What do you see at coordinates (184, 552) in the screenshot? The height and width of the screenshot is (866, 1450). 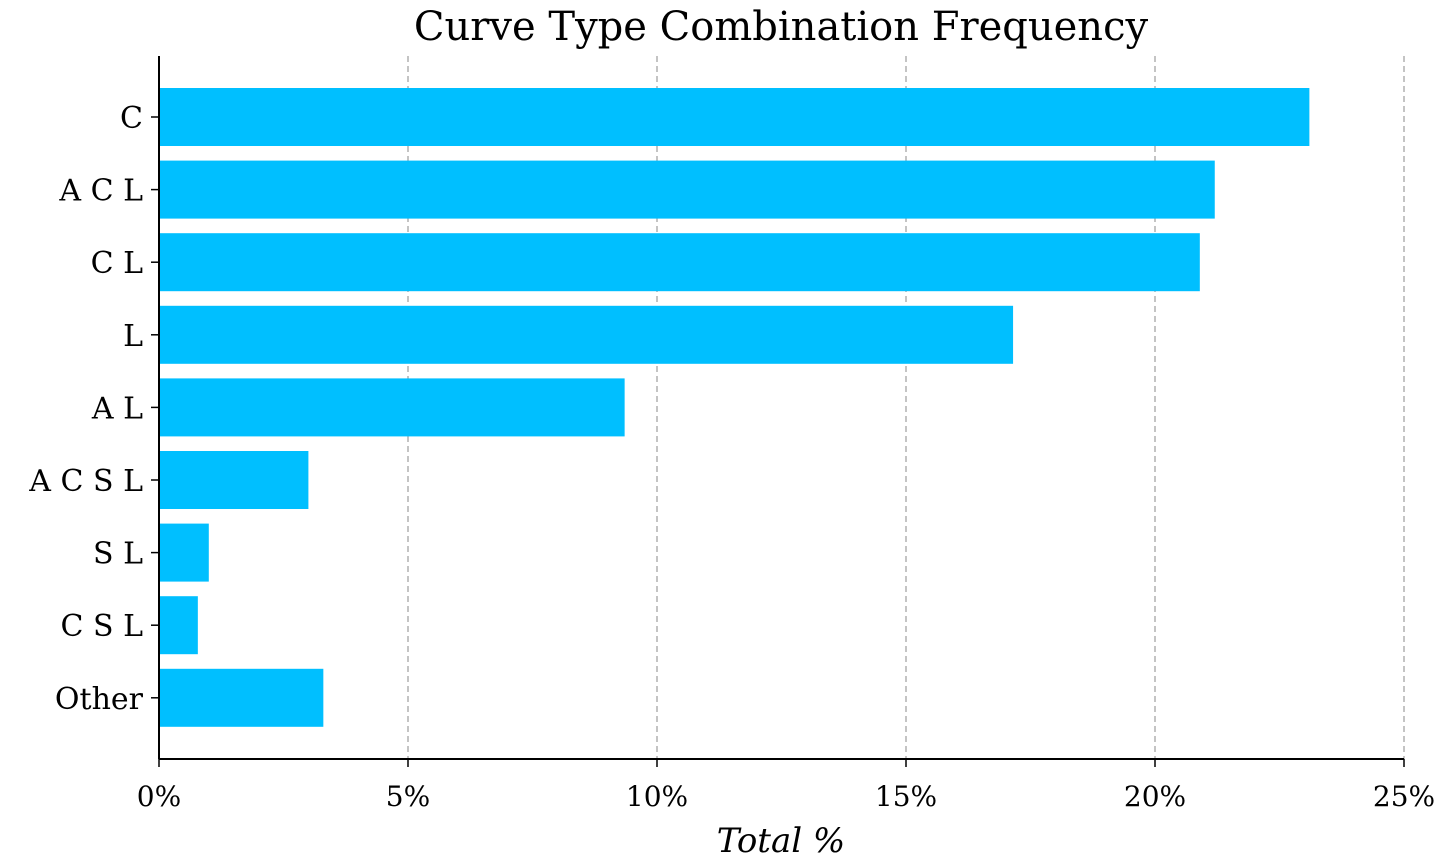 I see `bar-s-l` at bounding box center [184, 552].